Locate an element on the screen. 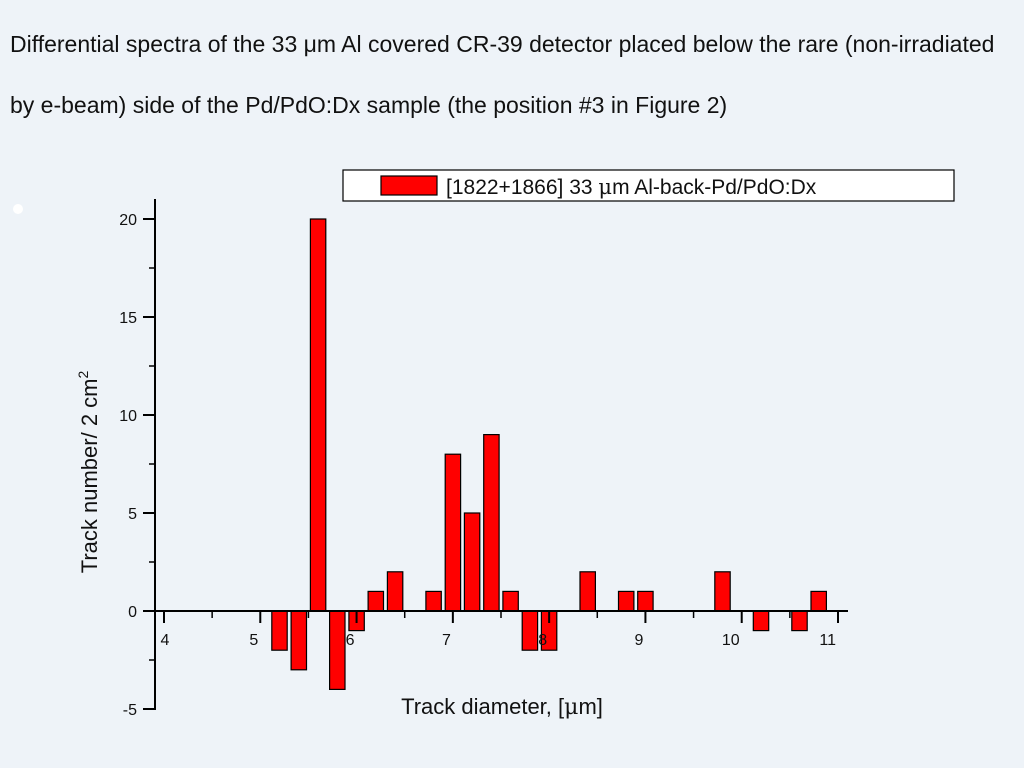  x-tick-label: 4 is located at coordinates (165, 640).